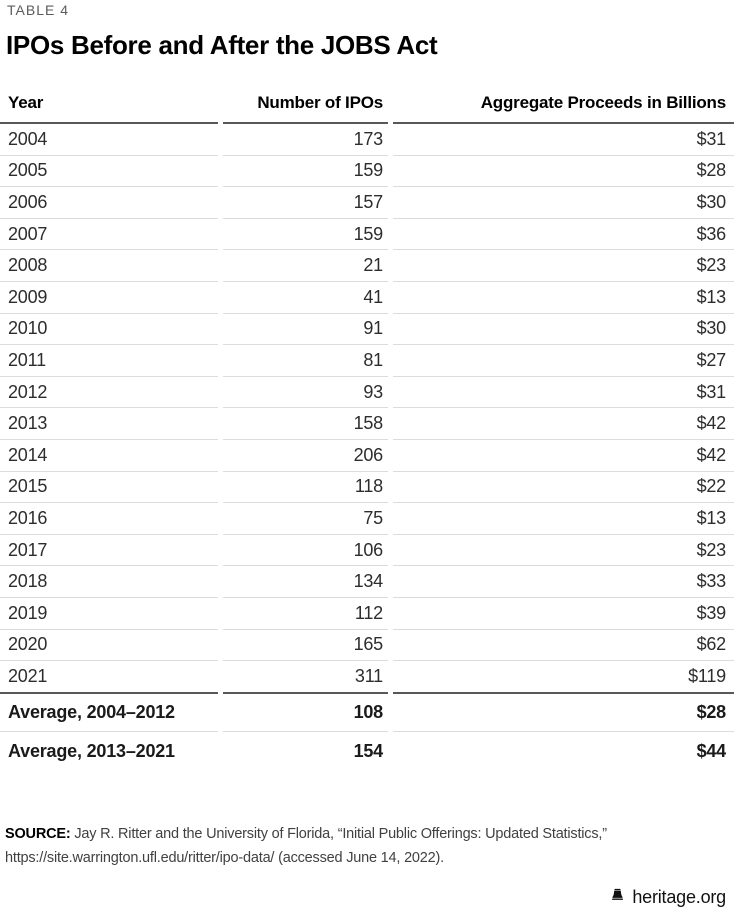  I want to click on year-cell: 2019, so click(109, 614).